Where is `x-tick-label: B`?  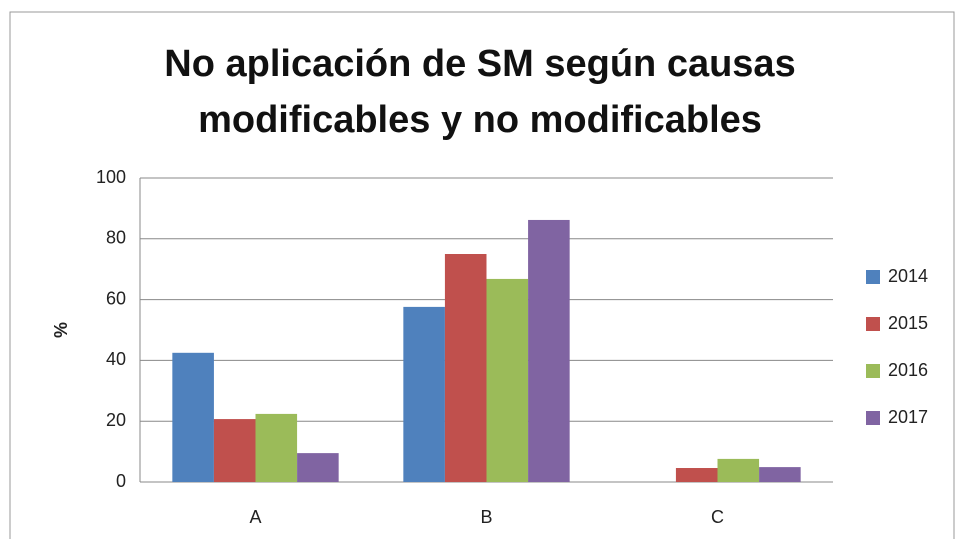 x-tick-label: B is located at coordinates (486, 517).